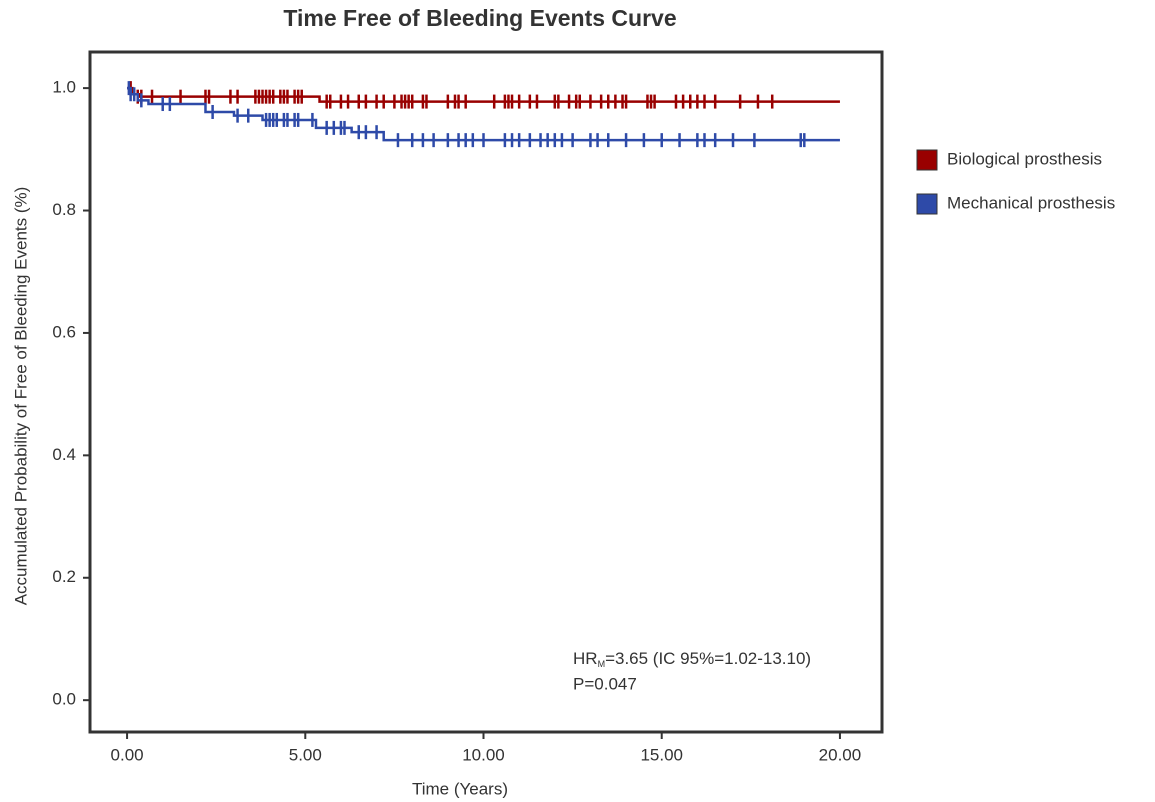  I want to click on annotation-hr: HRM=3.65 (IC 95%=1.02-13.10), so click(692, 659).